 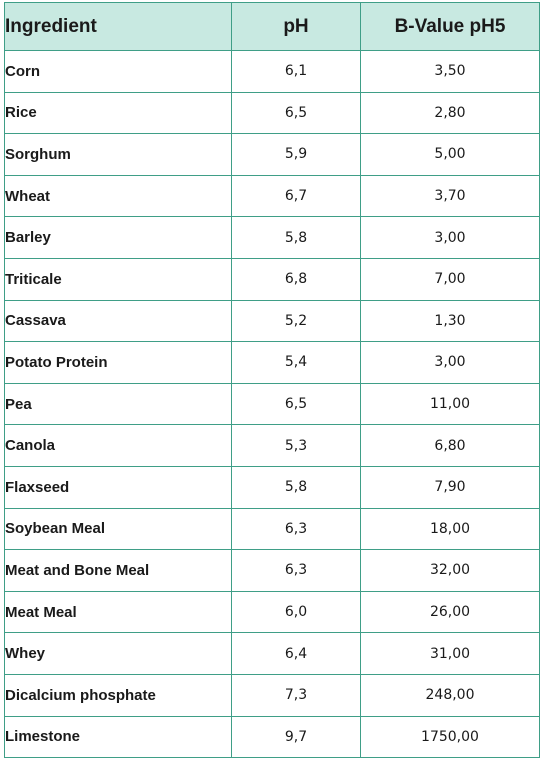 I want to click on cell-ph: 6,4, so click(x=296, y=653).